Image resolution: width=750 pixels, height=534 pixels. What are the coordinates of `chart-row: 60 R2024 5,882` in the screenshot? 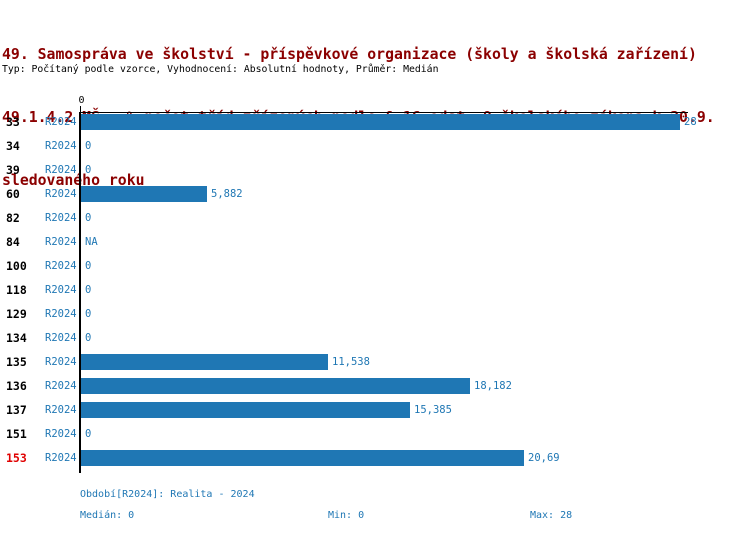 It's located at (375, 194).